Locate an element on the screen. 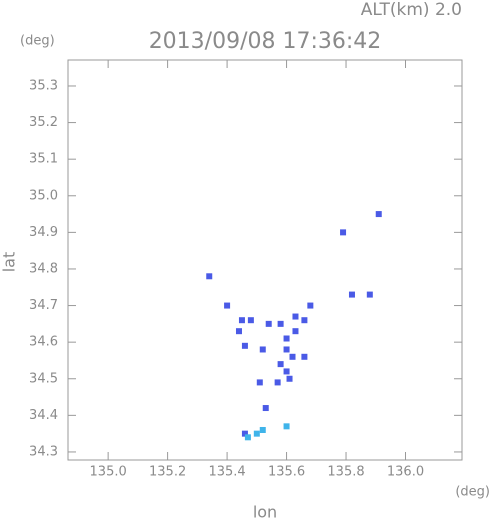 This screenshot has height=521, width=491. y-axis-label: lat is located at coordinates (9, 262).